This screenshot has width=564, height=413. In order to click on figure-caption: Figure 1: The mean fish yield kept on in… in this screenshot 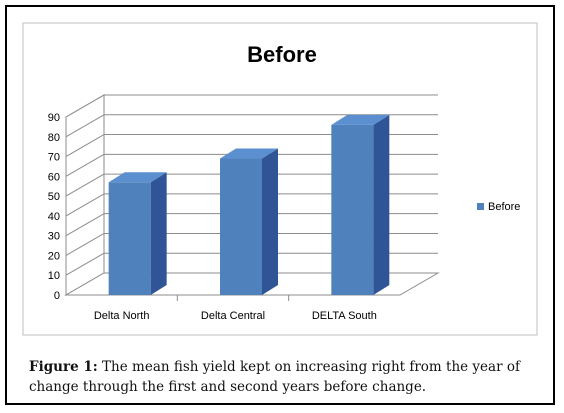, I will do `click(289, 377)`.